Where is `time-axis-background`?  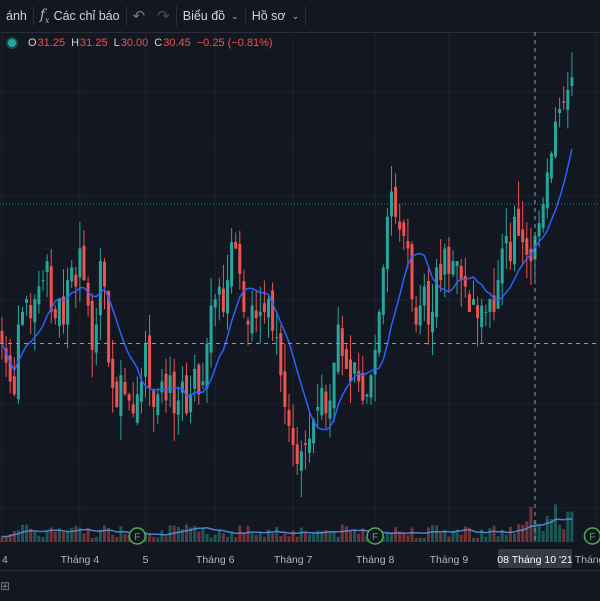
time-axis-background is located at coordinates (300, 558).